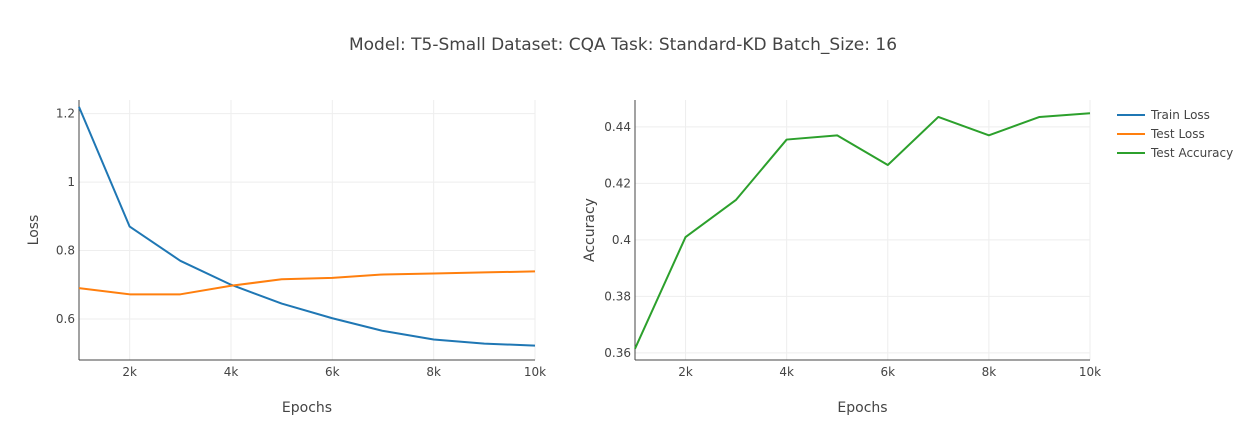  What do you see at coordinates (71, 182) in the screenshot?
I see `y-tick-label: 1` at bounding box center [71, 182].